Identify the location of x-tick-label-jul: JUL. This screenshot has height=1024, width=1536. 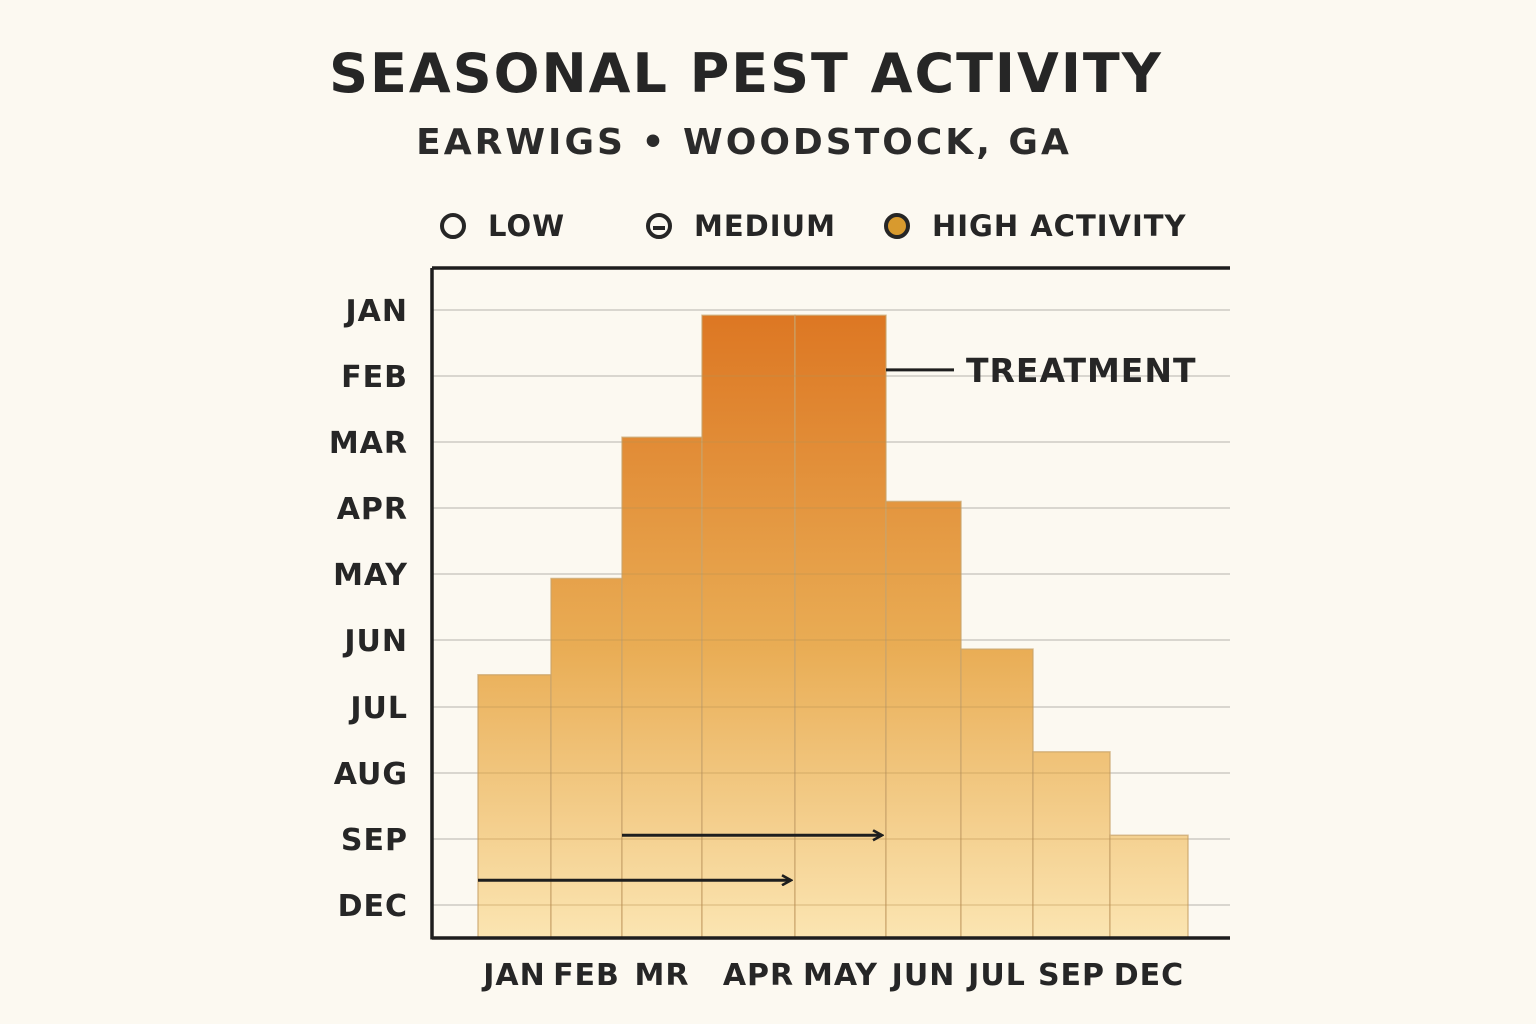
(996, 975).